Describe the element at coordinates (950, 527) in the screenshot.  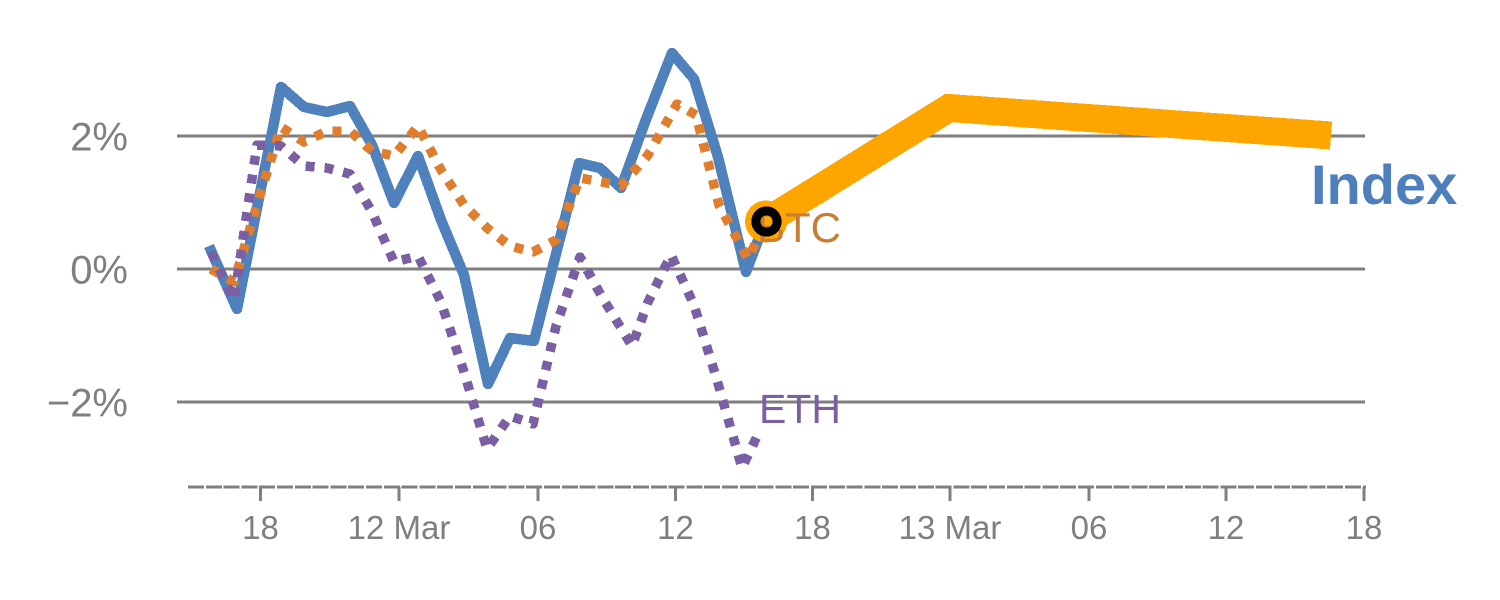
I see `svg-text: 13 Mar` at that location.